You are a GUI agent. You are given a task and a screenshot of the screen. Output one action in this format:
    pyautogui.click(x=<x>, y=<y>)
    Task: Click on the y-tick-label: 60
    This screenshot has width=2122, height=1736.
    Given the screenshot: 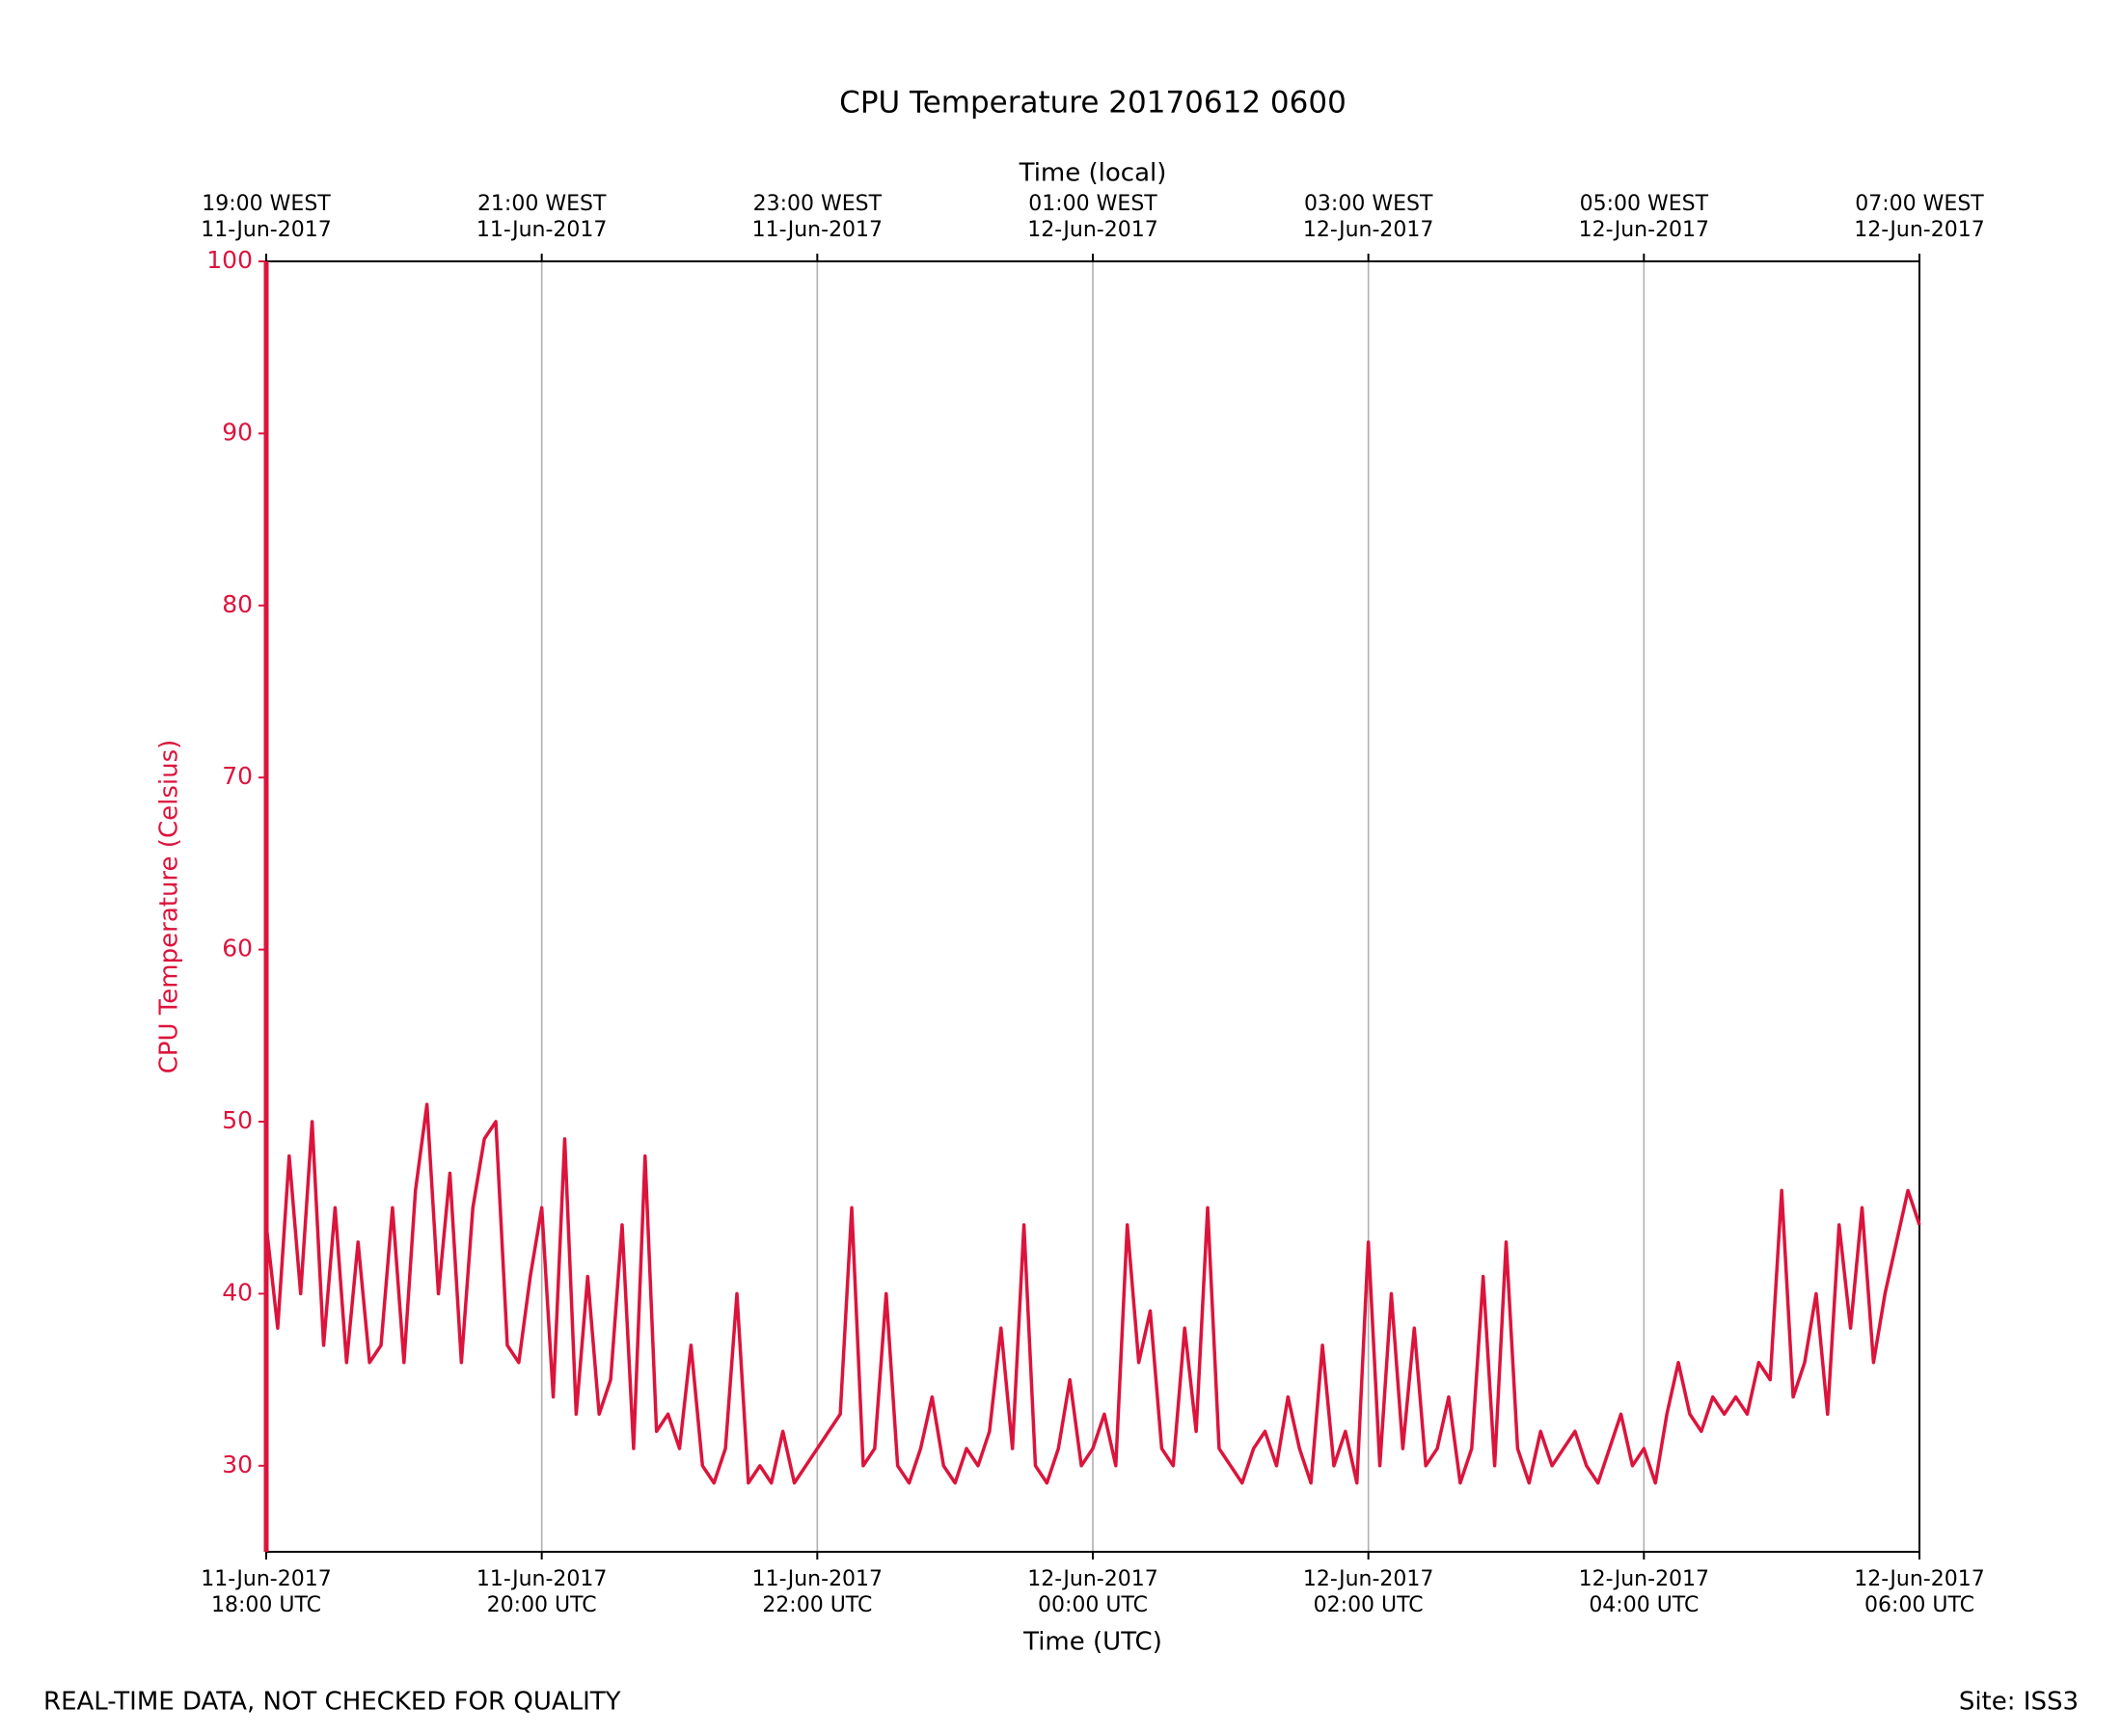 What is the action you would take?
    pyautogui.click(x=238, y=949)
    